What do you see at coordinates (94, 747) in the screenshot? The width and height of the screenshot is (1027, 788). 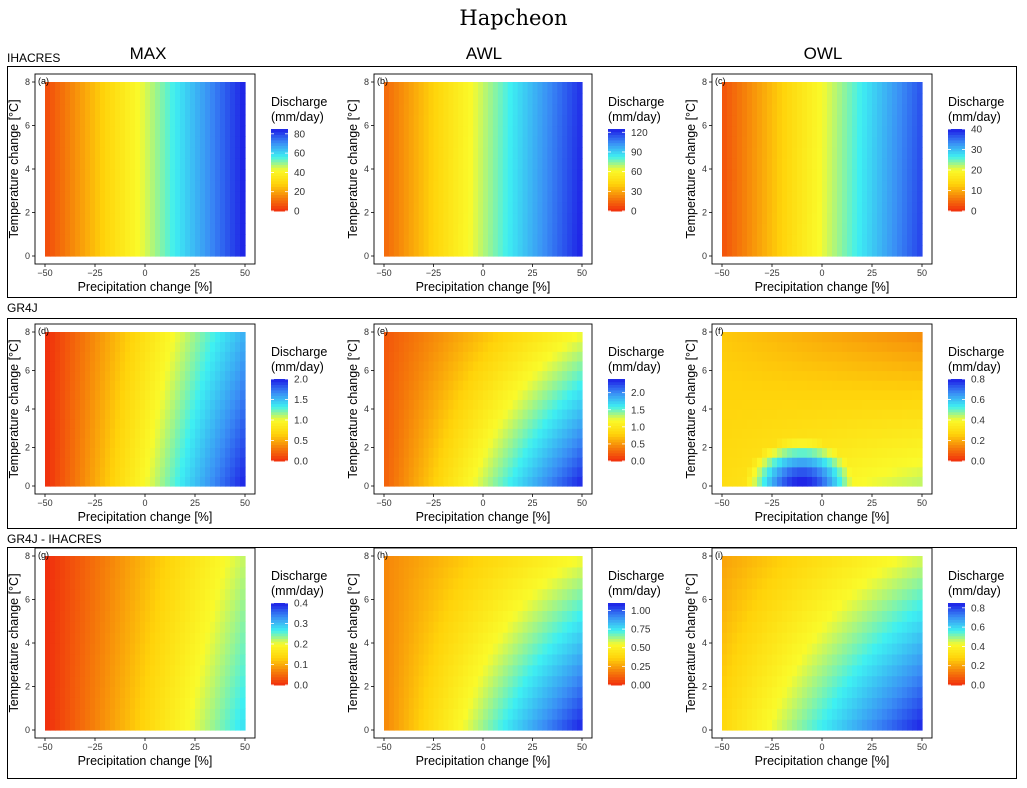 I see `x-tick-label: −25` at bounding box center [94, 747].